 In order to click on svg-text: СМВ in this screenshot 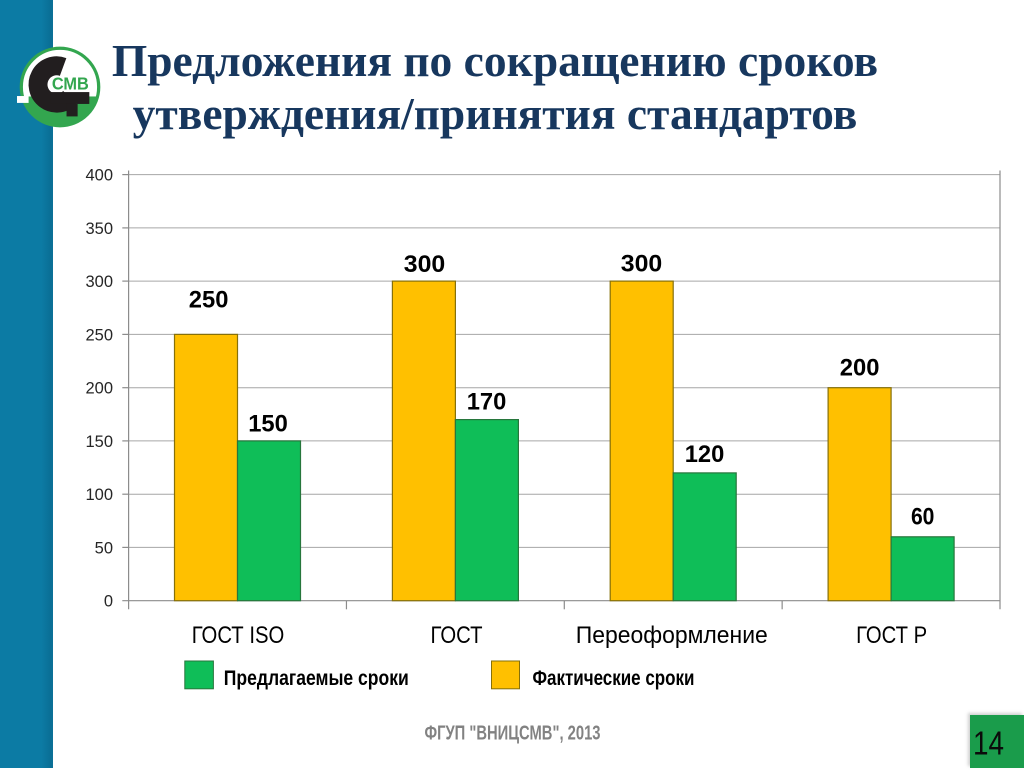, I will do `click(70, 84)`.